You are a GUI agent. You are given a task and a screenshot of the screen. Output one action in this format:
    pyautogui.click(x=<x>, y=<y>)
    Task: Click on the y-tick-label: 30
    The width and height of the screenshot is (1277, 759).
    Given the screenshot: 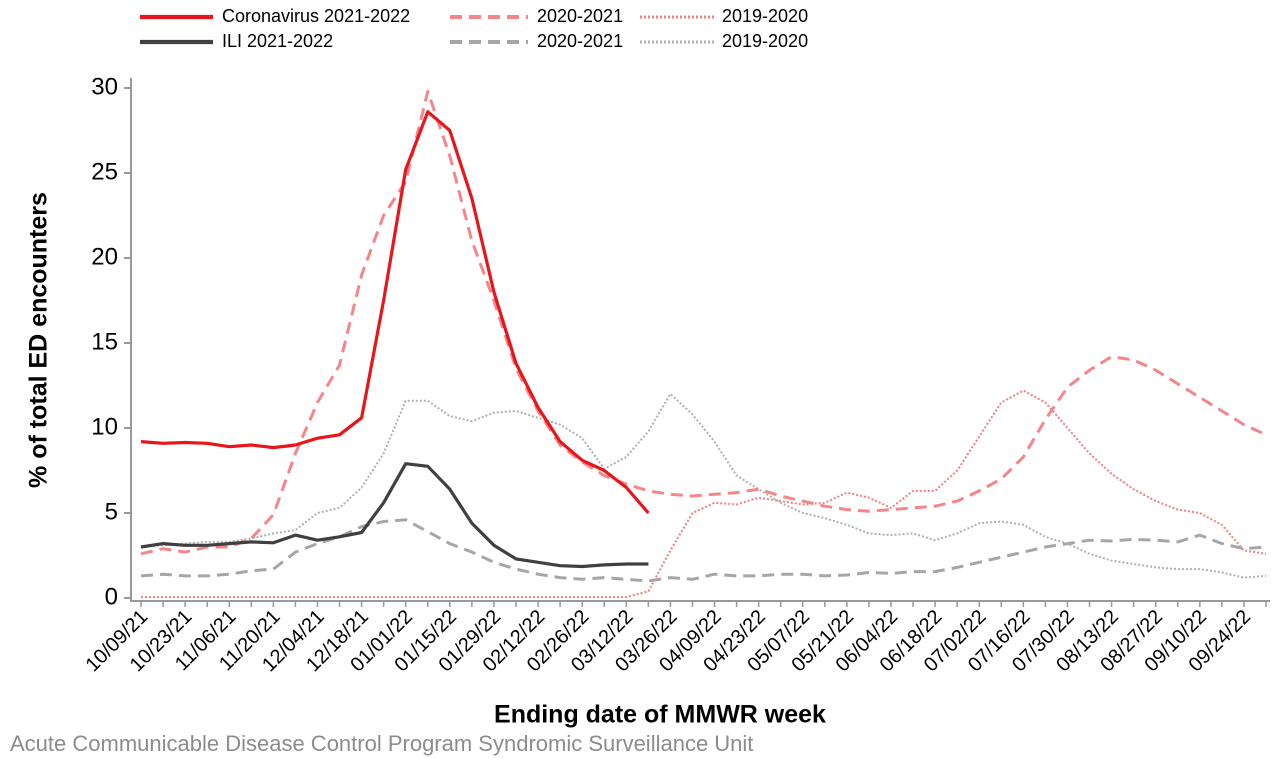 What is the action you would take?
    pyautogui.click(x=104, y=86)
    